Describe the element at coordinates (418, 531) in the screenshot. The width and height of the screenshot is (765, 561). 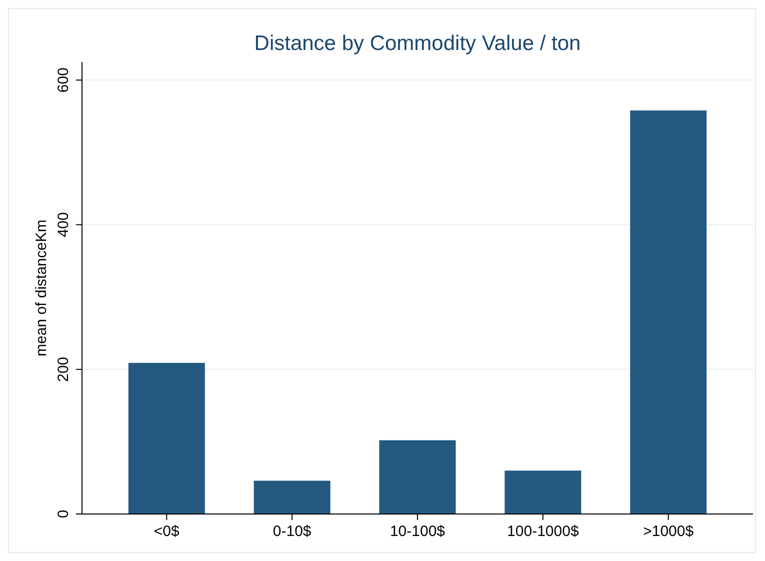
I see `x-tick-label: 10-100$` at that location.